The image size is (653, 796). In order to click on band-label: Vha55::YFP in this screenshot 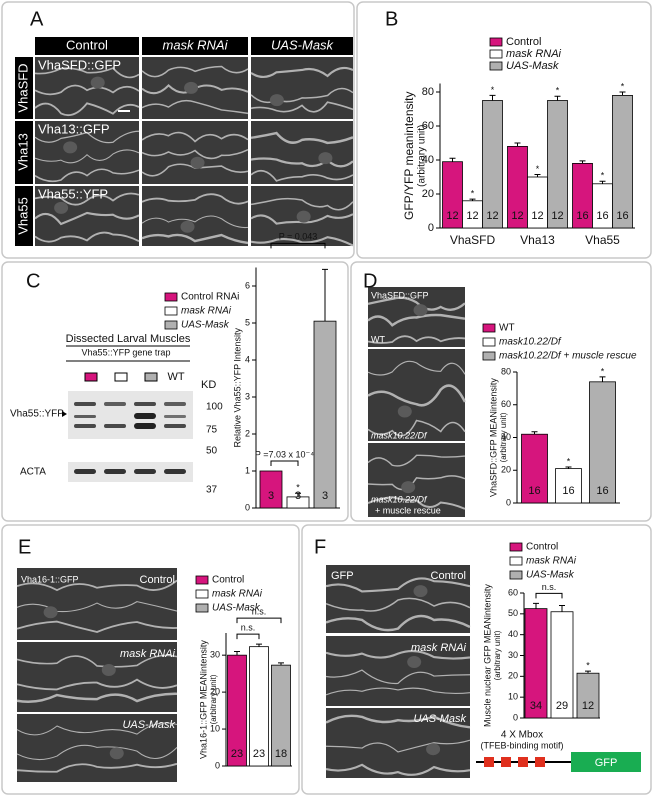, I will do `click(37, 414)`.